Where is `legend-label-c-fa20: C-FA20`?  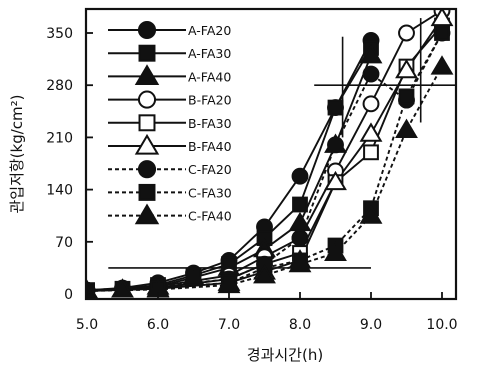 legend-label-c-fa20: C-FA20 is located at coordinates (210, 169).